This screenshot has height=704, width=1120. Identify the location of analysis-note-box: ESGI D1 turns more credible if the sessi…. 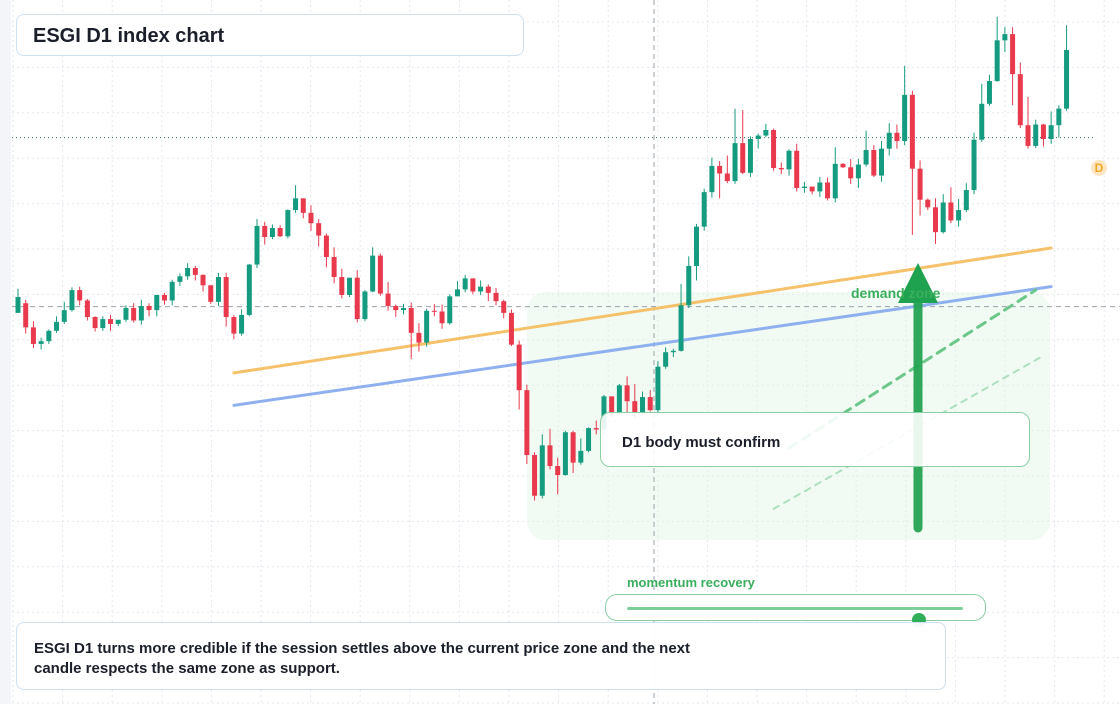
(481, 656).